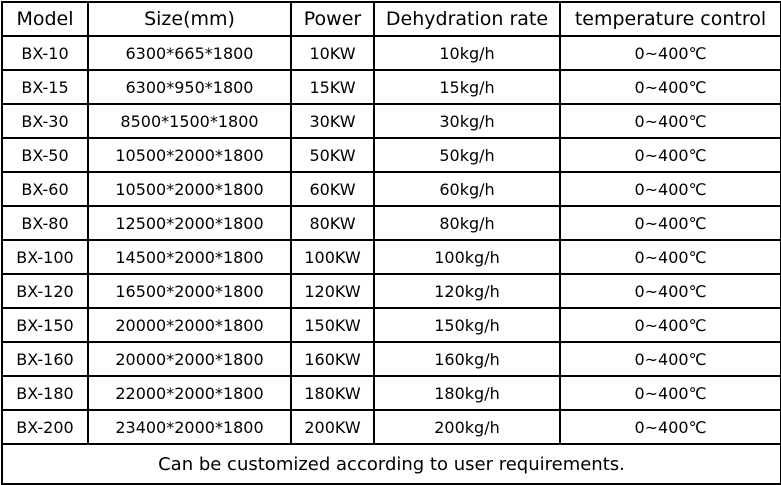 The height and width of the screenshot is (485, 781). Describe the element at coordinates (332, 359) in the screenshot. I see `cell-power: 160KW` at that location.